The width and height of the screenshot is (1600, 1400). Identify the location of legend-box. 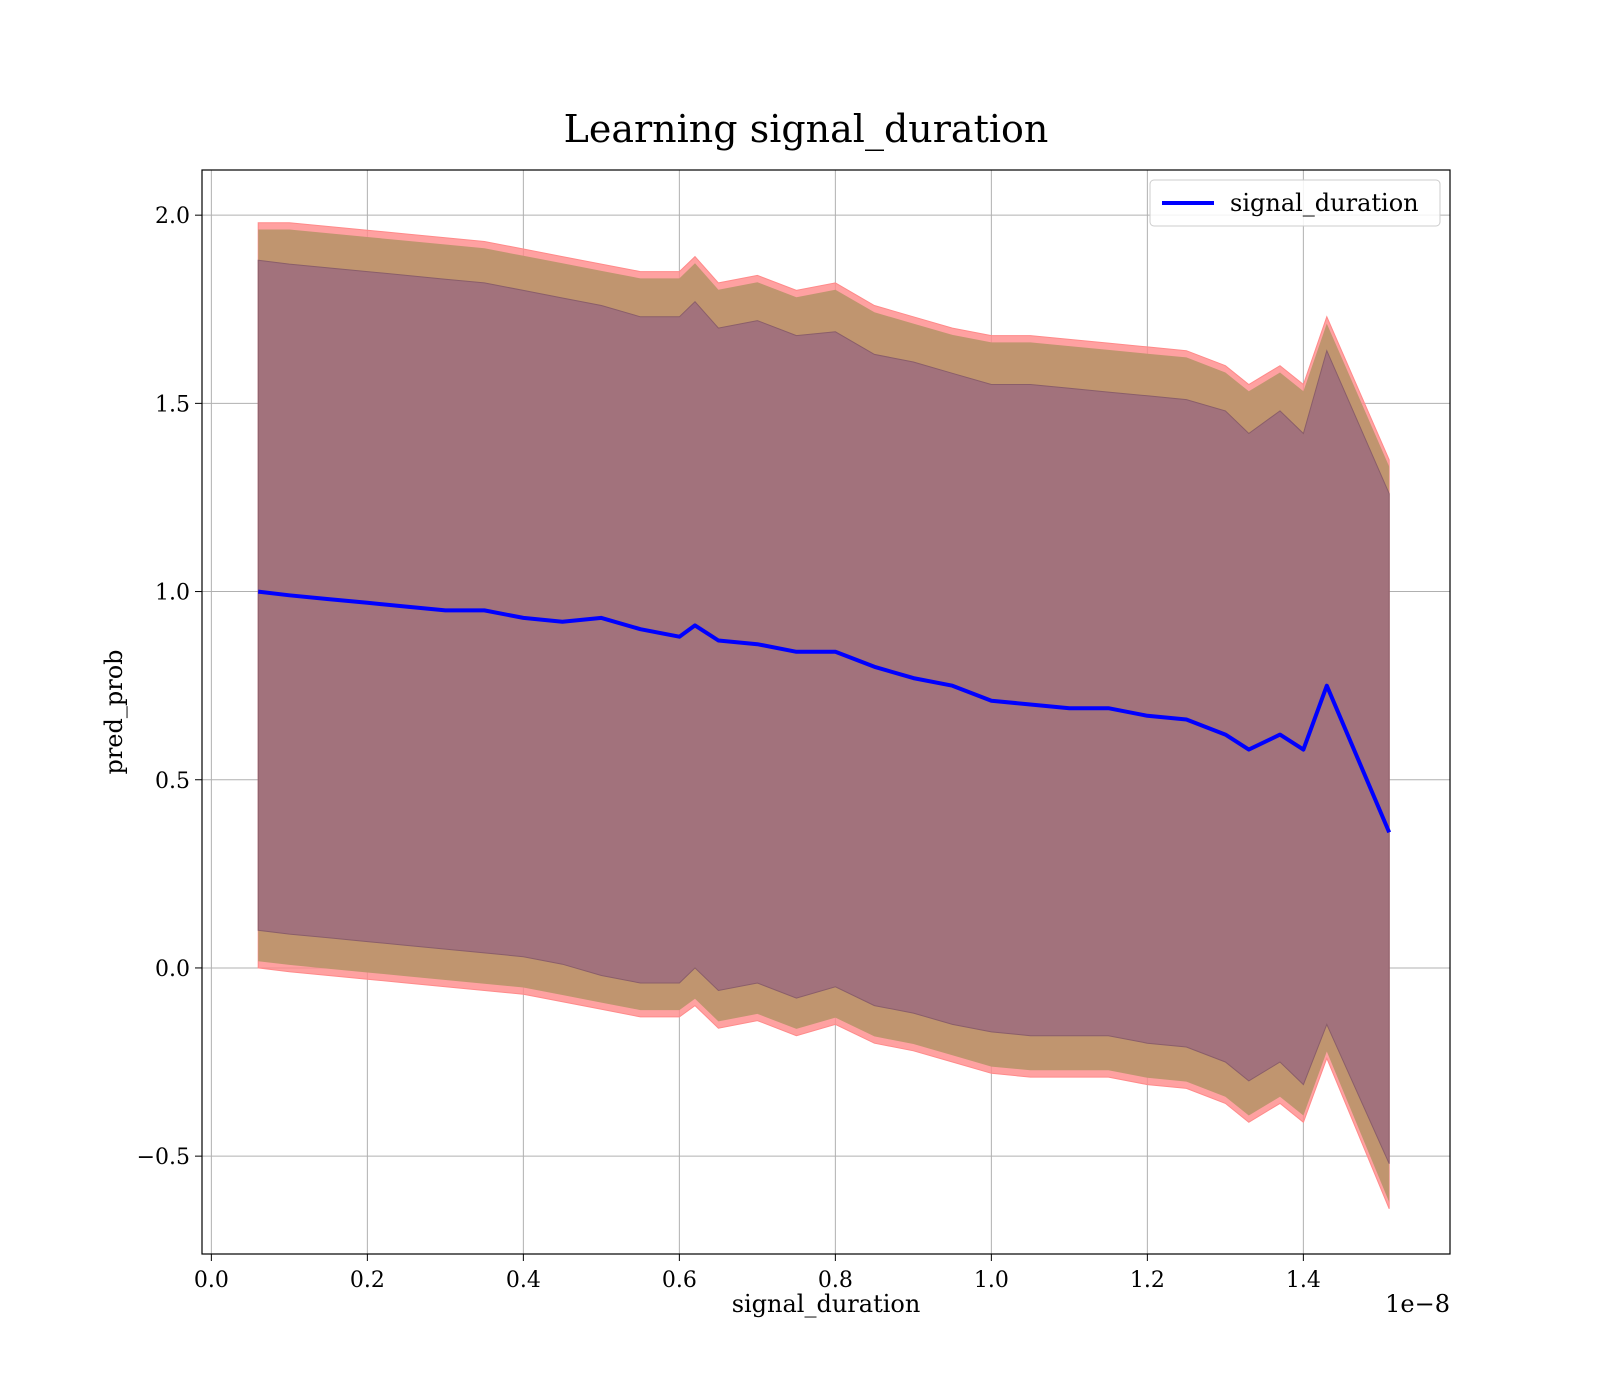
(1295, 203).